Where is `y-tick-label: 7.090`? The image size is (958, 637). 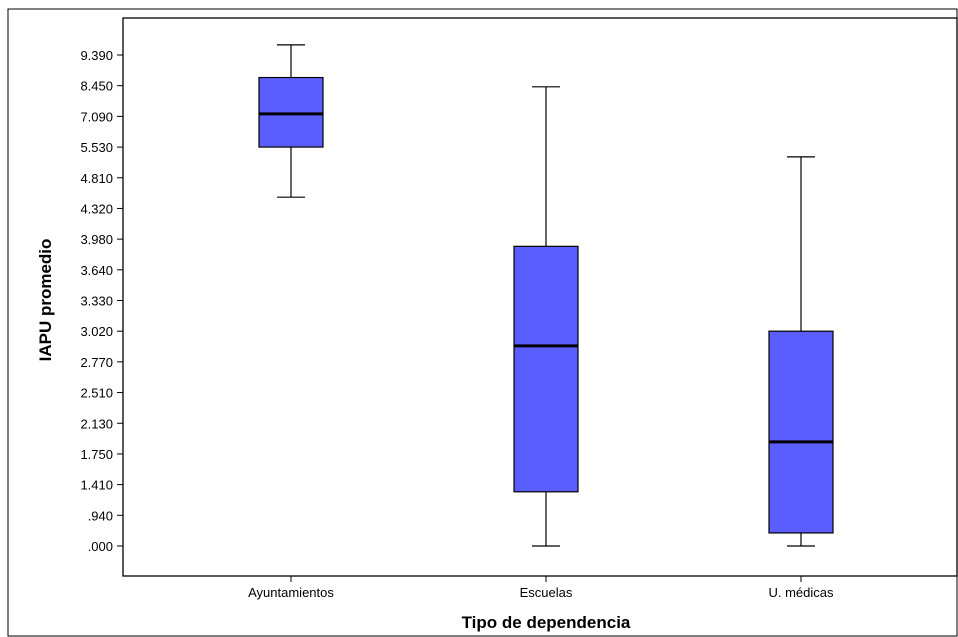
y-tick-label: 7.090 is located at coordinates (96, 116).